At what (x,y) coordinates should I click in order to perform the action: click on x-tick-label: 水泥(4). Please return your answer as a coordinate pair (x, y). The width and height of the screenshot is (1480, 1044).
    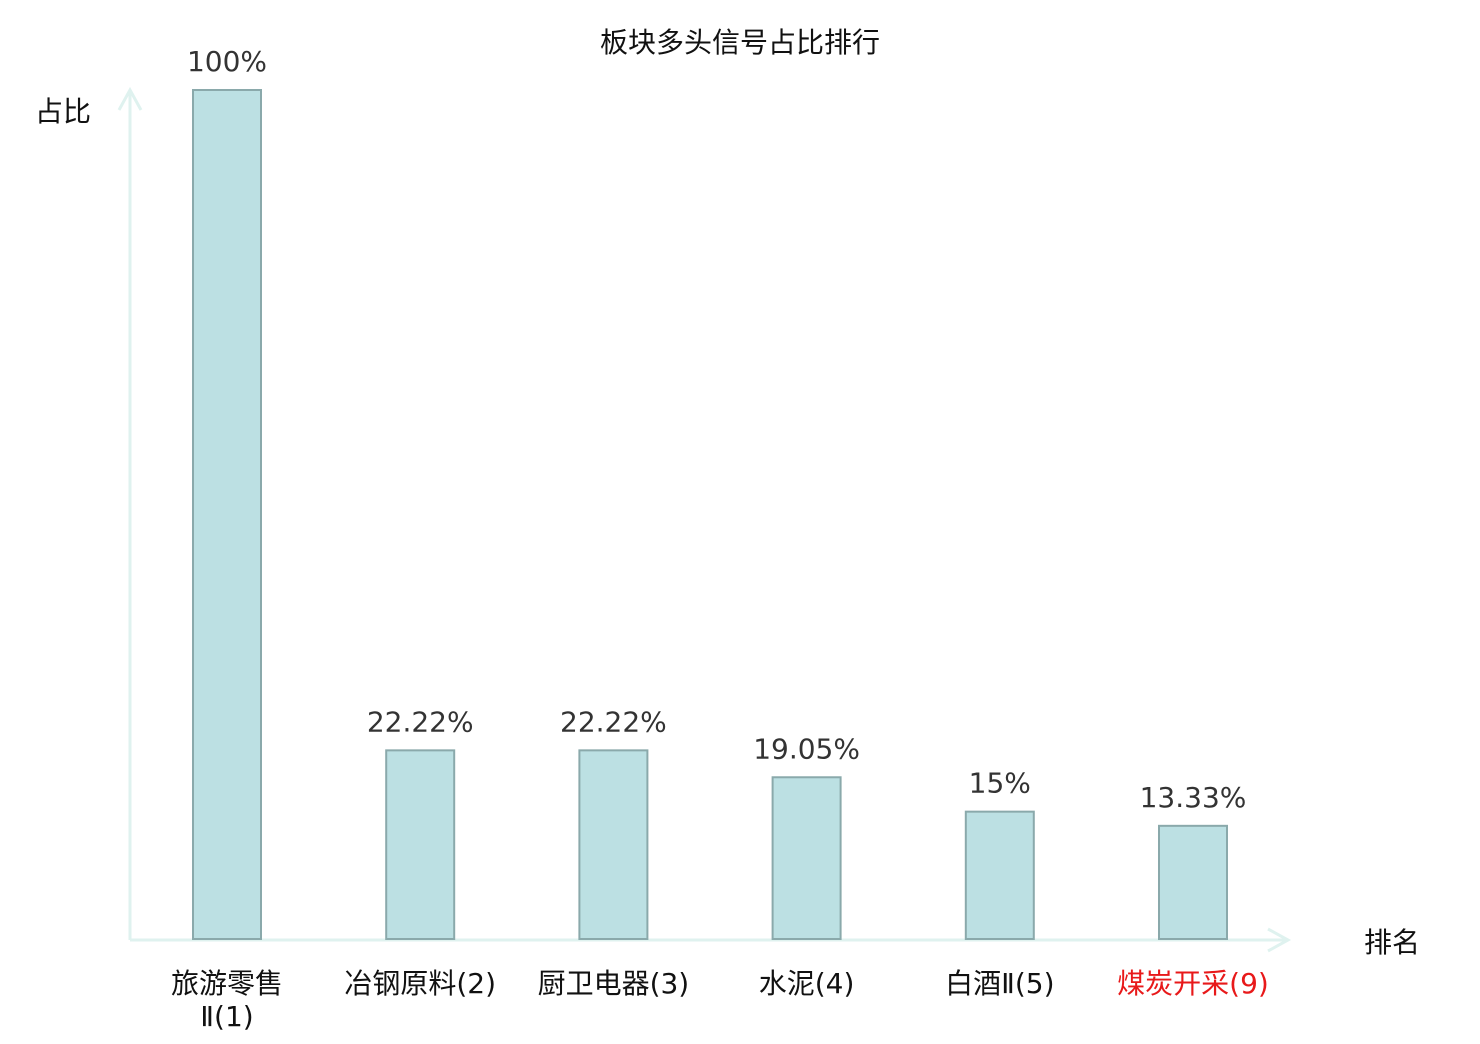
    Looking at the image, I should click on (807, 983).